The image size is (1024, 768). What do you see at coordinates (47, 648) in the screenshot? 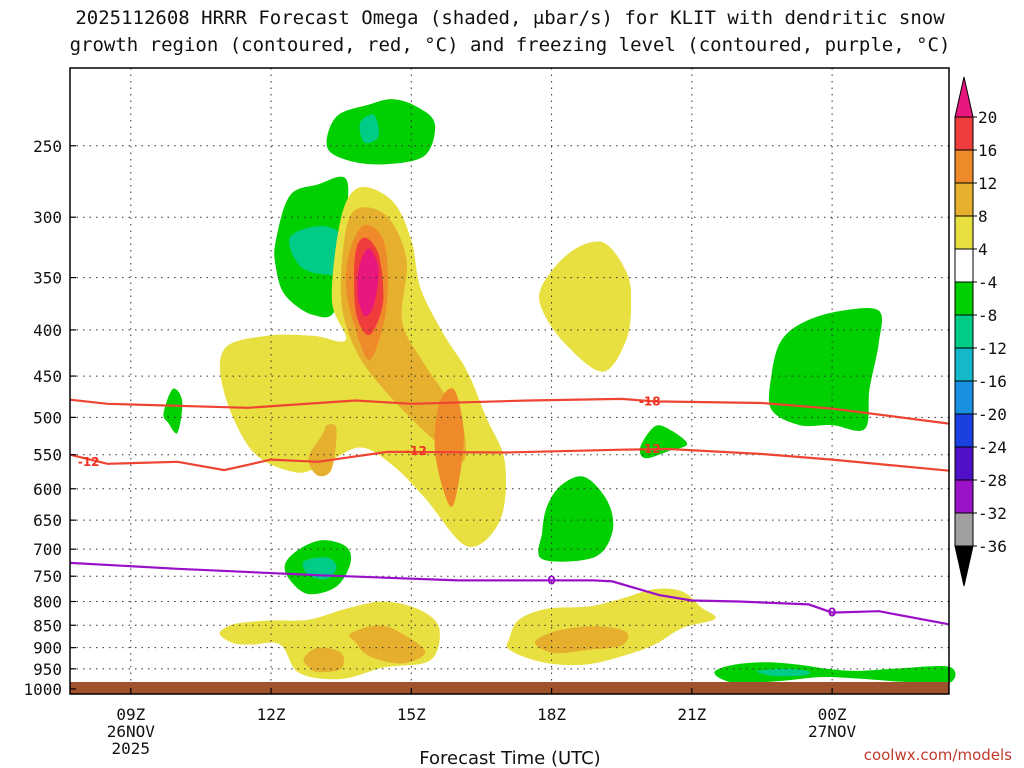
I see `y-tick-label: 900` at bounding box center [47, 648].